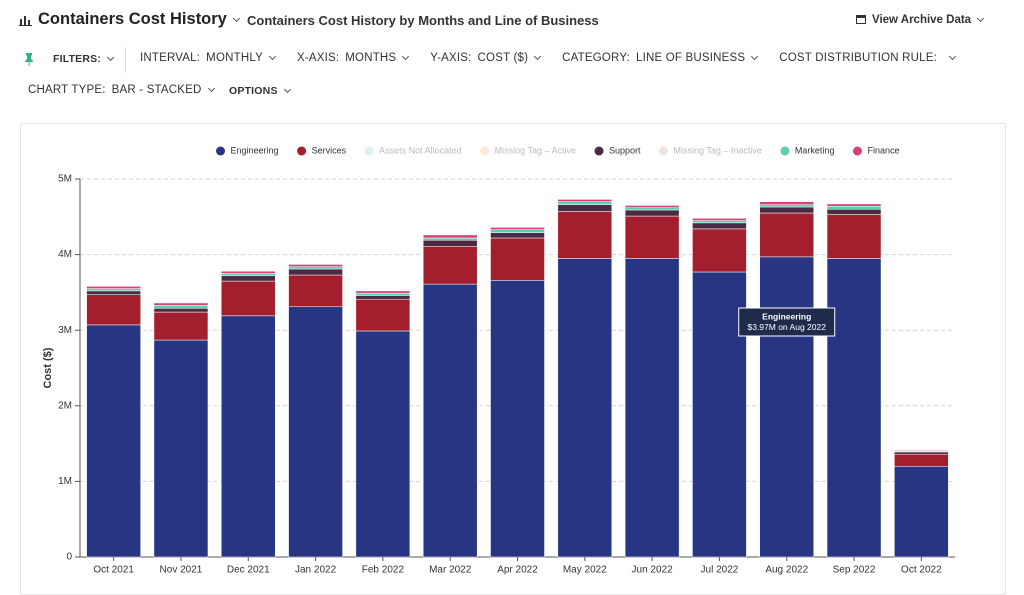 The image size is (1024, 595). Describe the element at coordinates (248, 570) in the screenshot. I see `x-tick-label: Dec 2021` at that location.